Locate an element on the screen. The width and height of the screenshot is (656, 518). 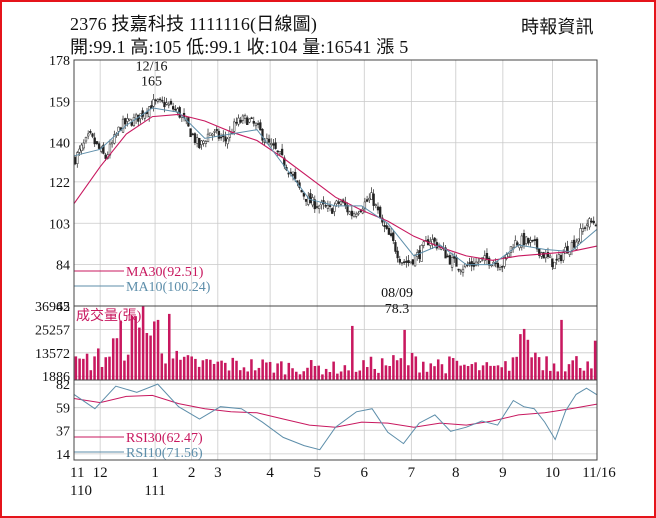
ohlc-summary: 開:99.1 高:105 低:99.1 收:104 量:16541 漲 5 is located at coordinates (239, 47).